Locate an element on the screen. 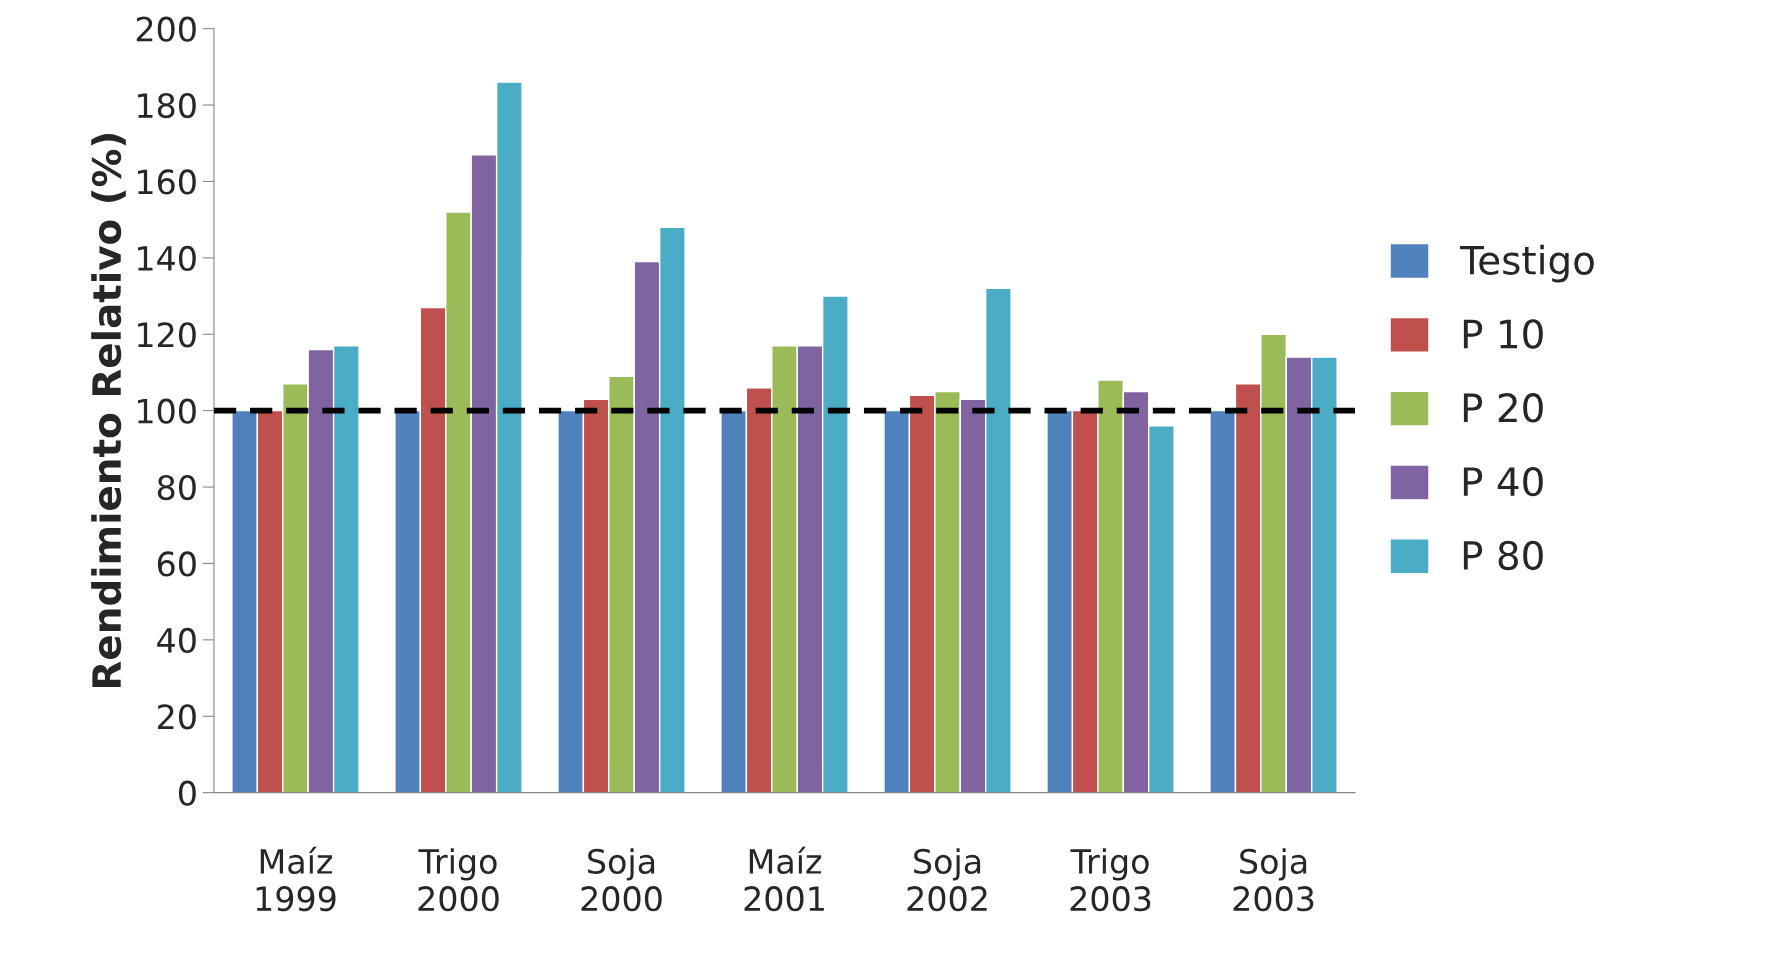  y-tick-label: 200 is located at coordinates (166, 29).